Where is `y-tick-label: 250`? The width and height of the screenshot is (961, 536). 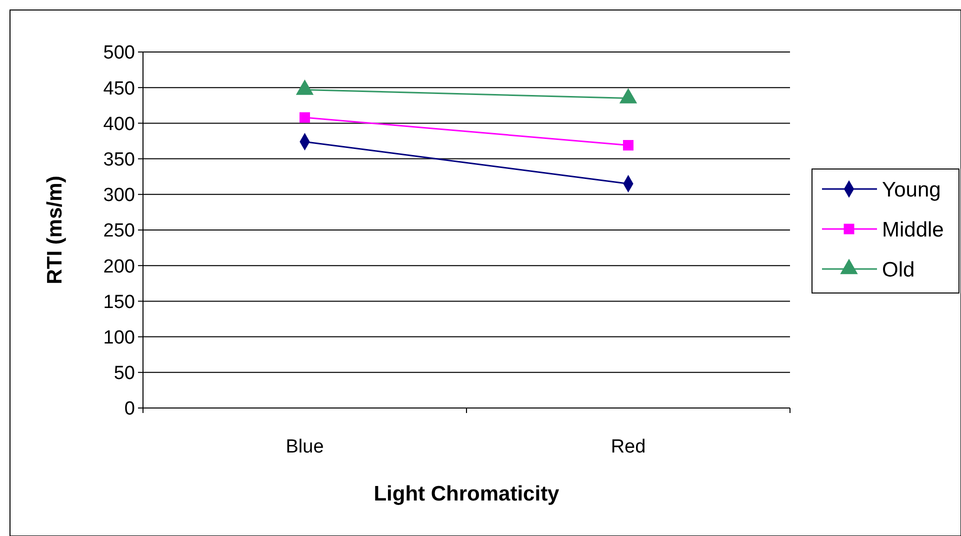 y-tick-label: 250 is located at coordinates (119, 231).